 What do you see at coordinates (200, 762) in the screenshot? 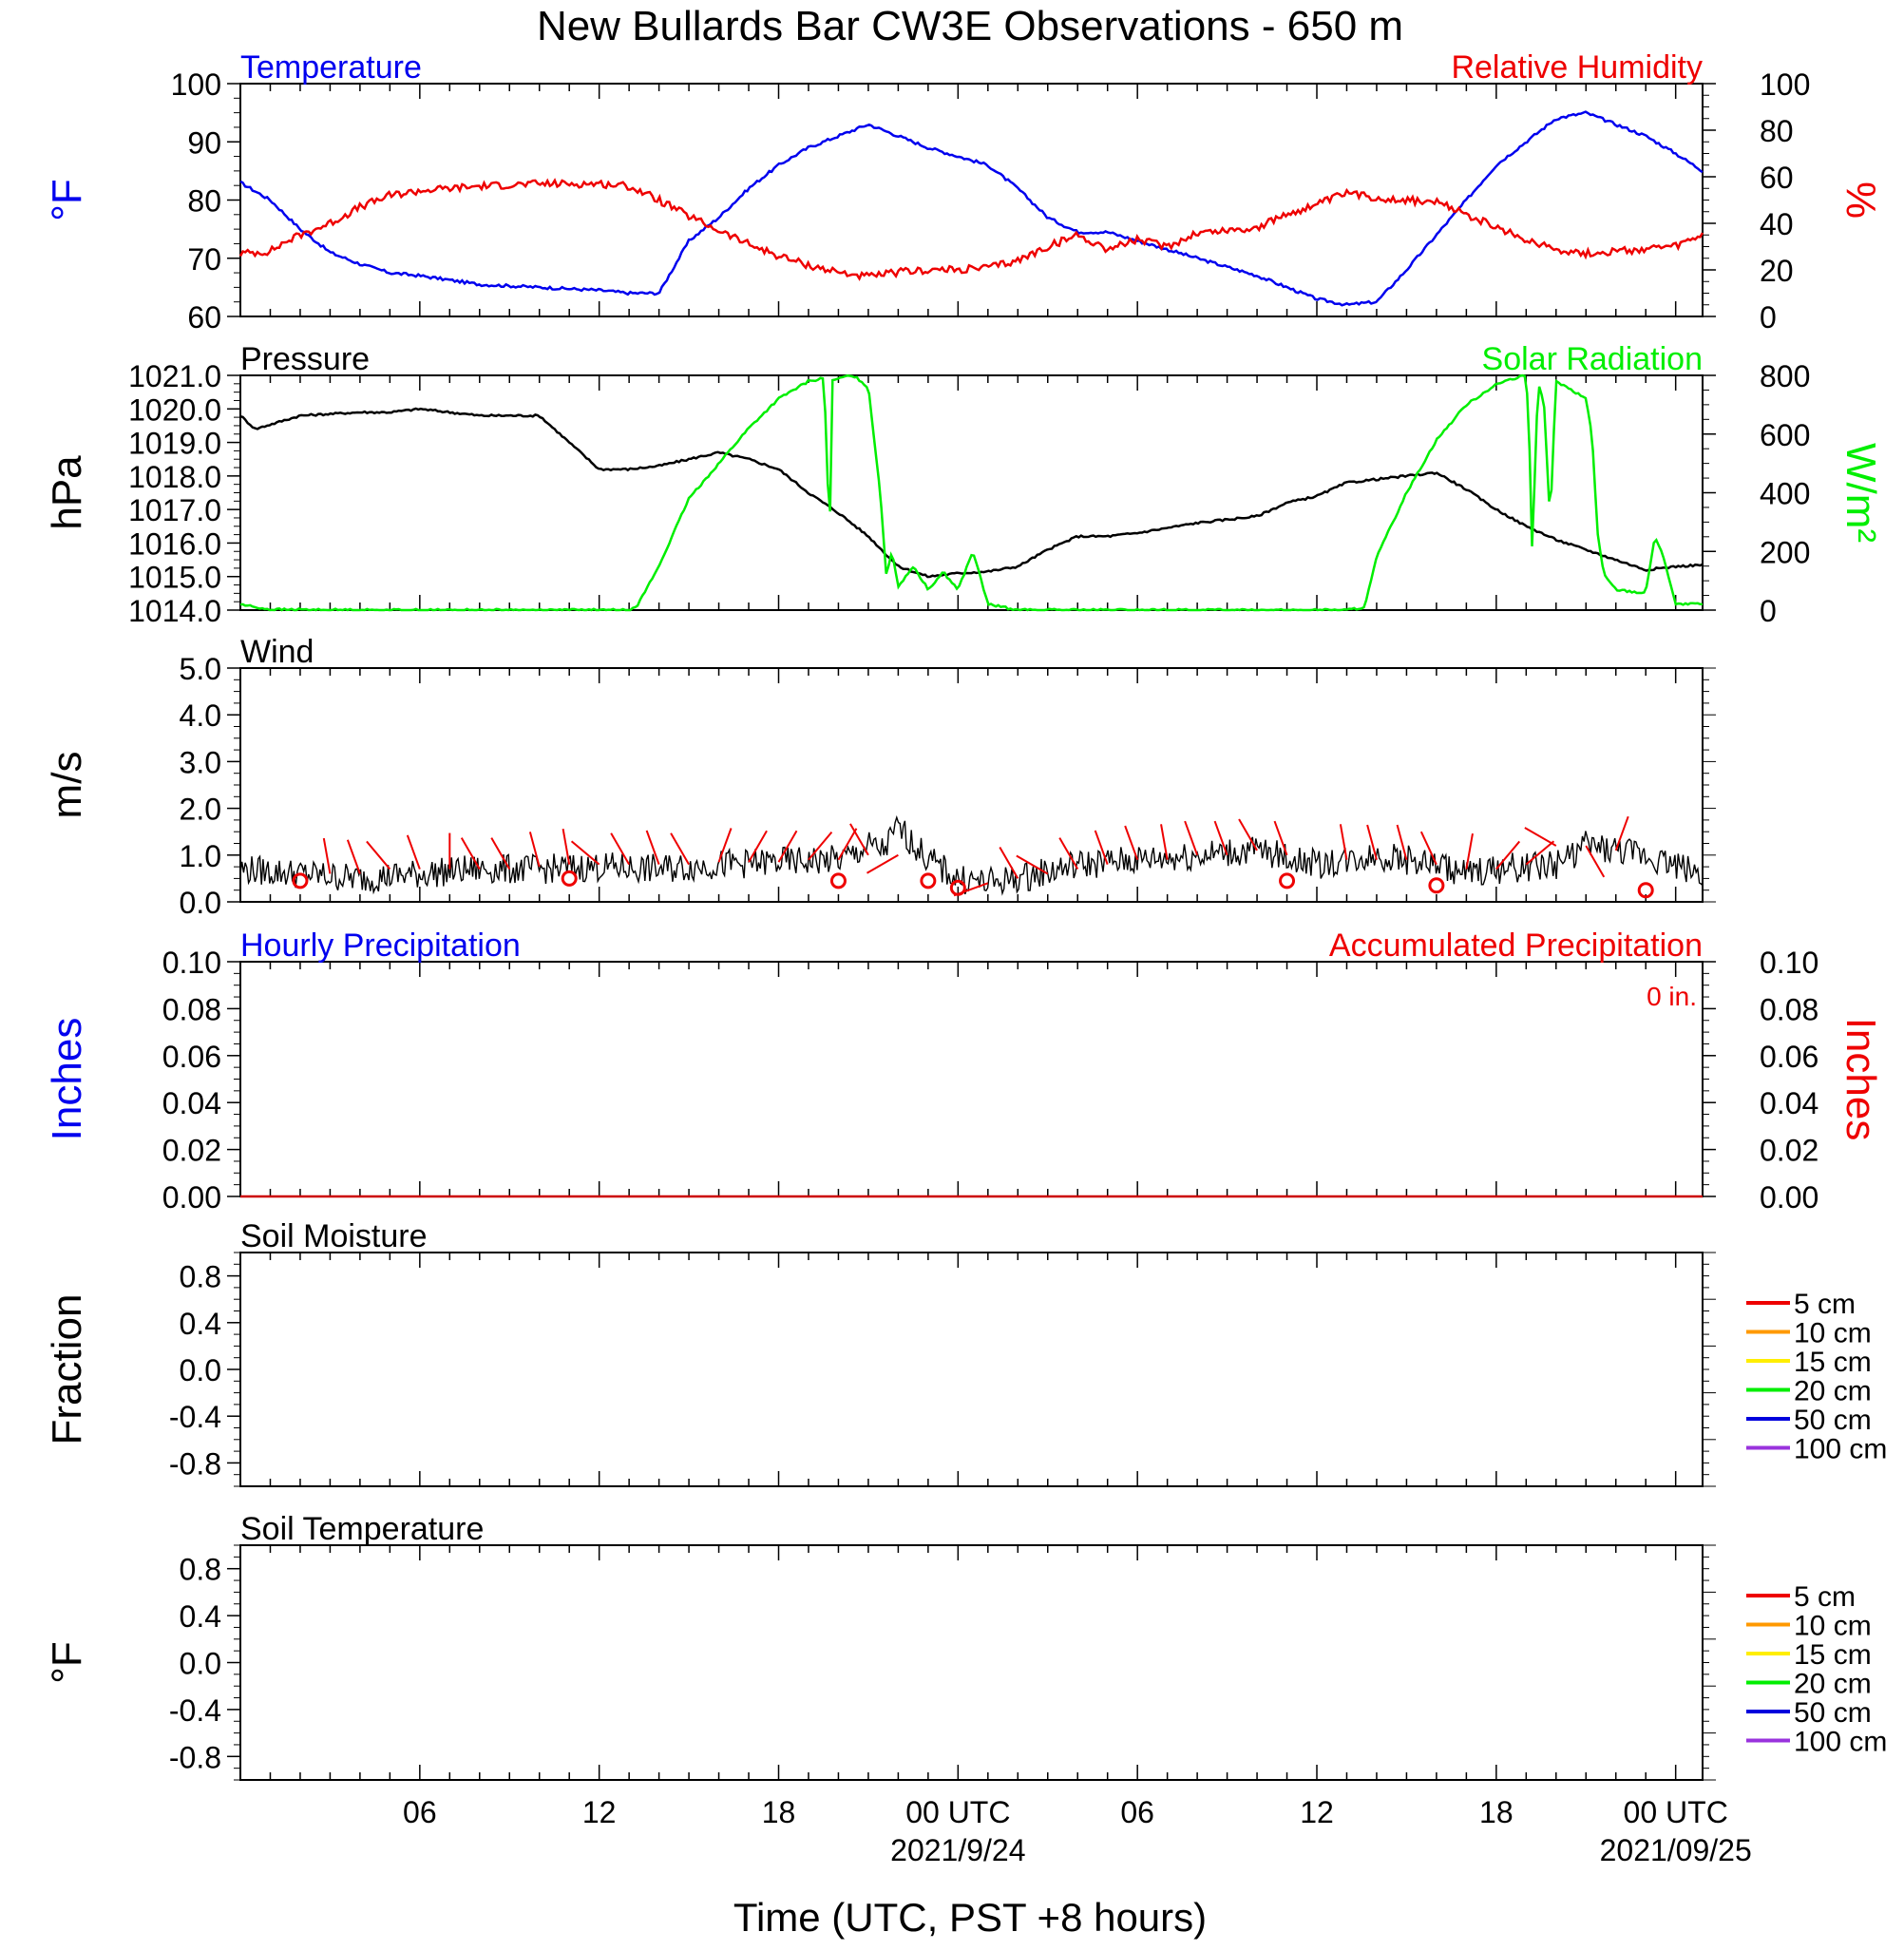
I see `y-tick-label: 3.0` at bounding box center [200, 762].